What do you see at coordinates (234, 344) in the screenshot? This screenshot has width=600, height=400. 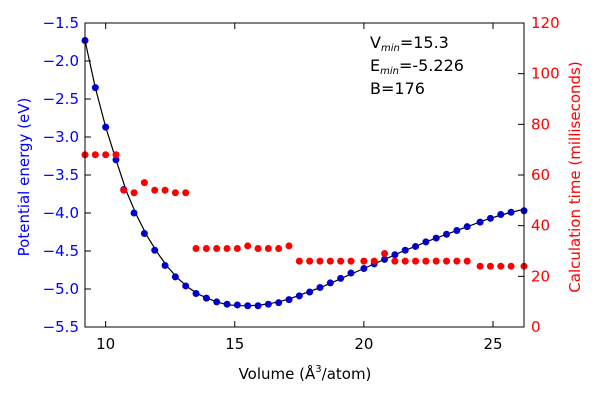 I see `x-tick-label: 15` at bounding box center [234, 344].